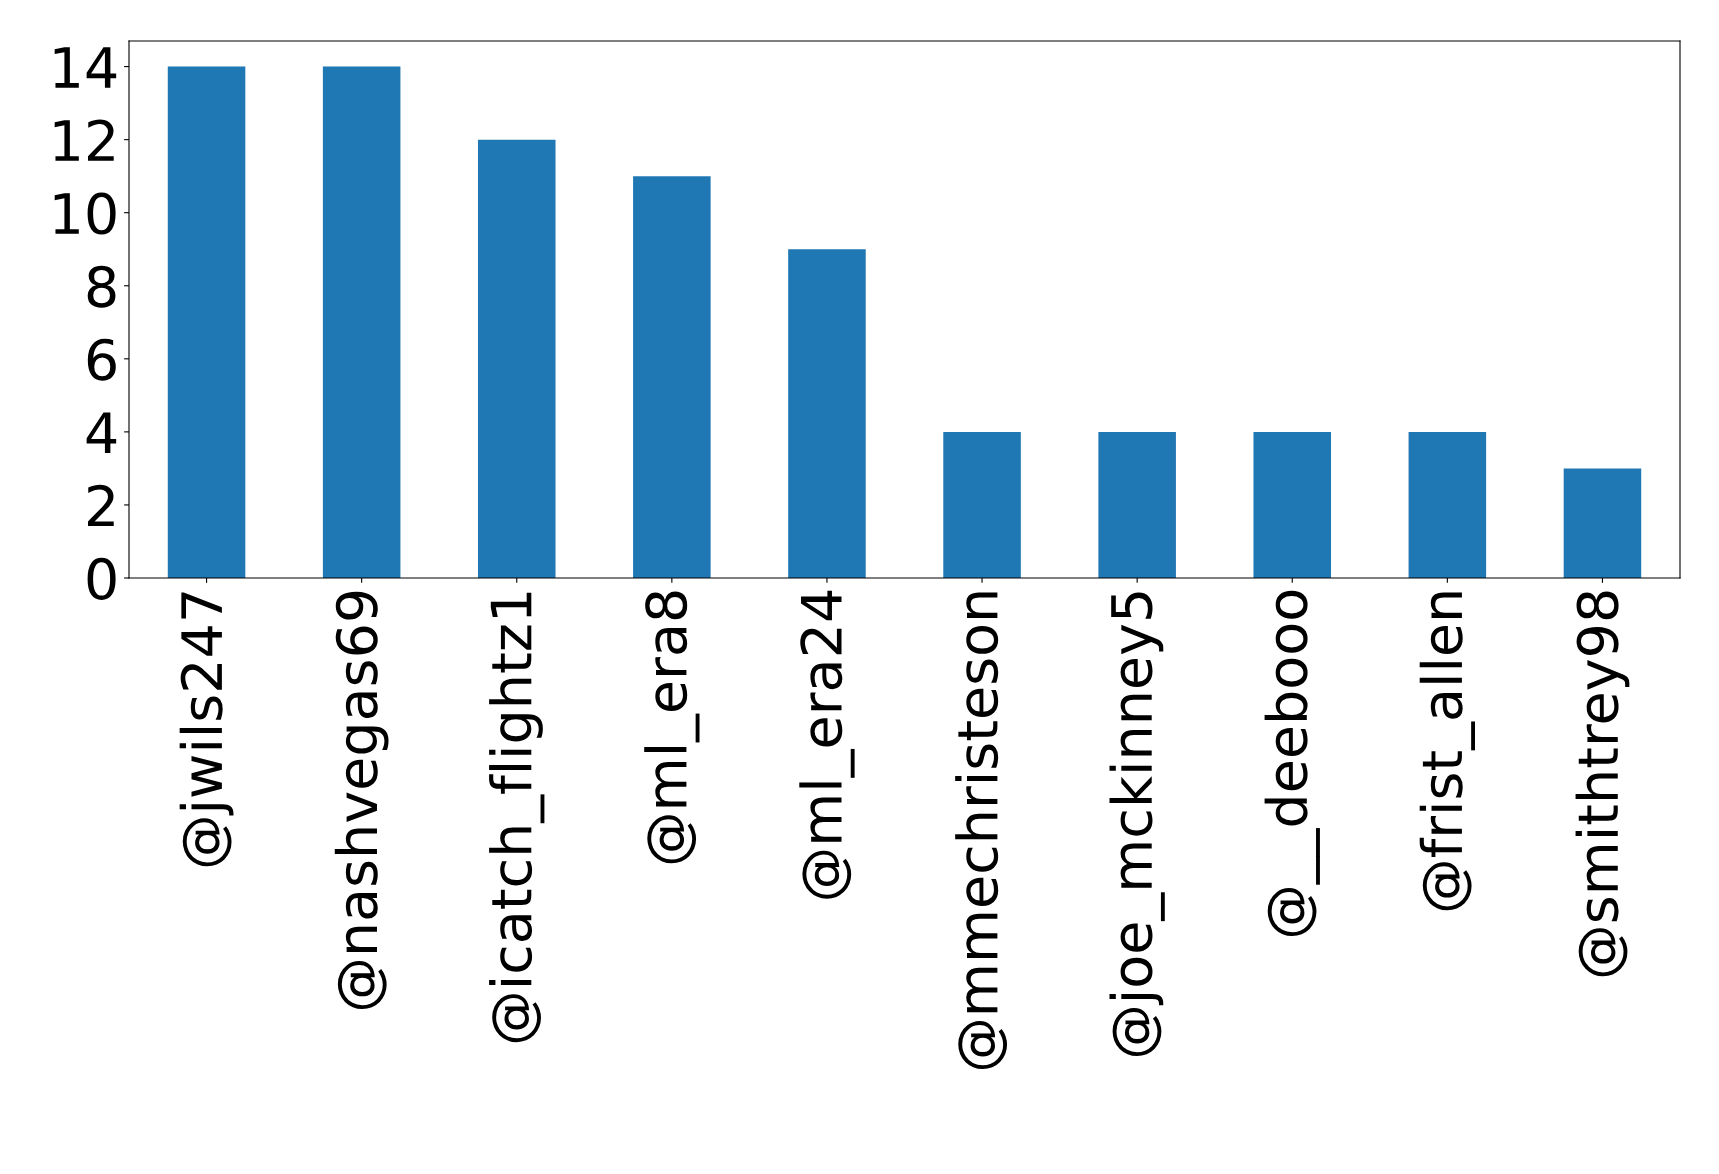 Image resolution: width=1719 pixels, height=1174 pixels. Describe the element at coordinates (101, 505) in the screenshot. I see `y-tick-label: 2` at that location.